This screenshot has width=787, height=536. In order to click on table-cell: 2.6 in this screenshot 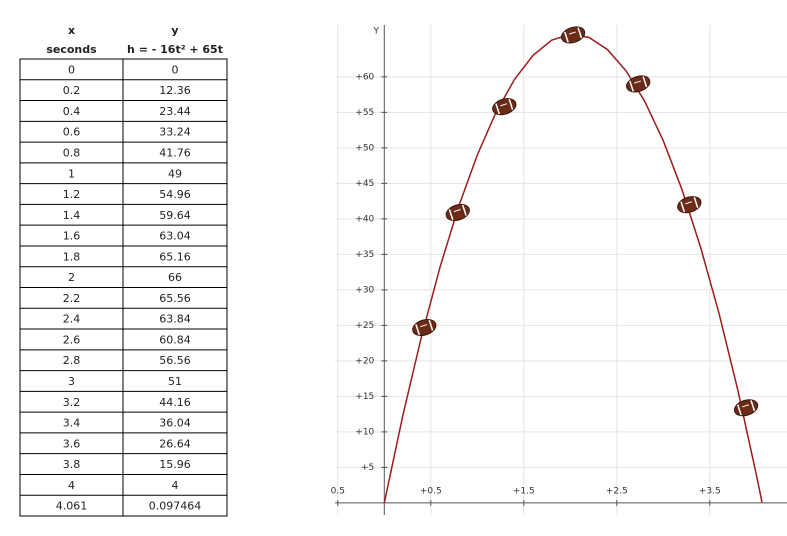, I will do `click(72, 339)`.